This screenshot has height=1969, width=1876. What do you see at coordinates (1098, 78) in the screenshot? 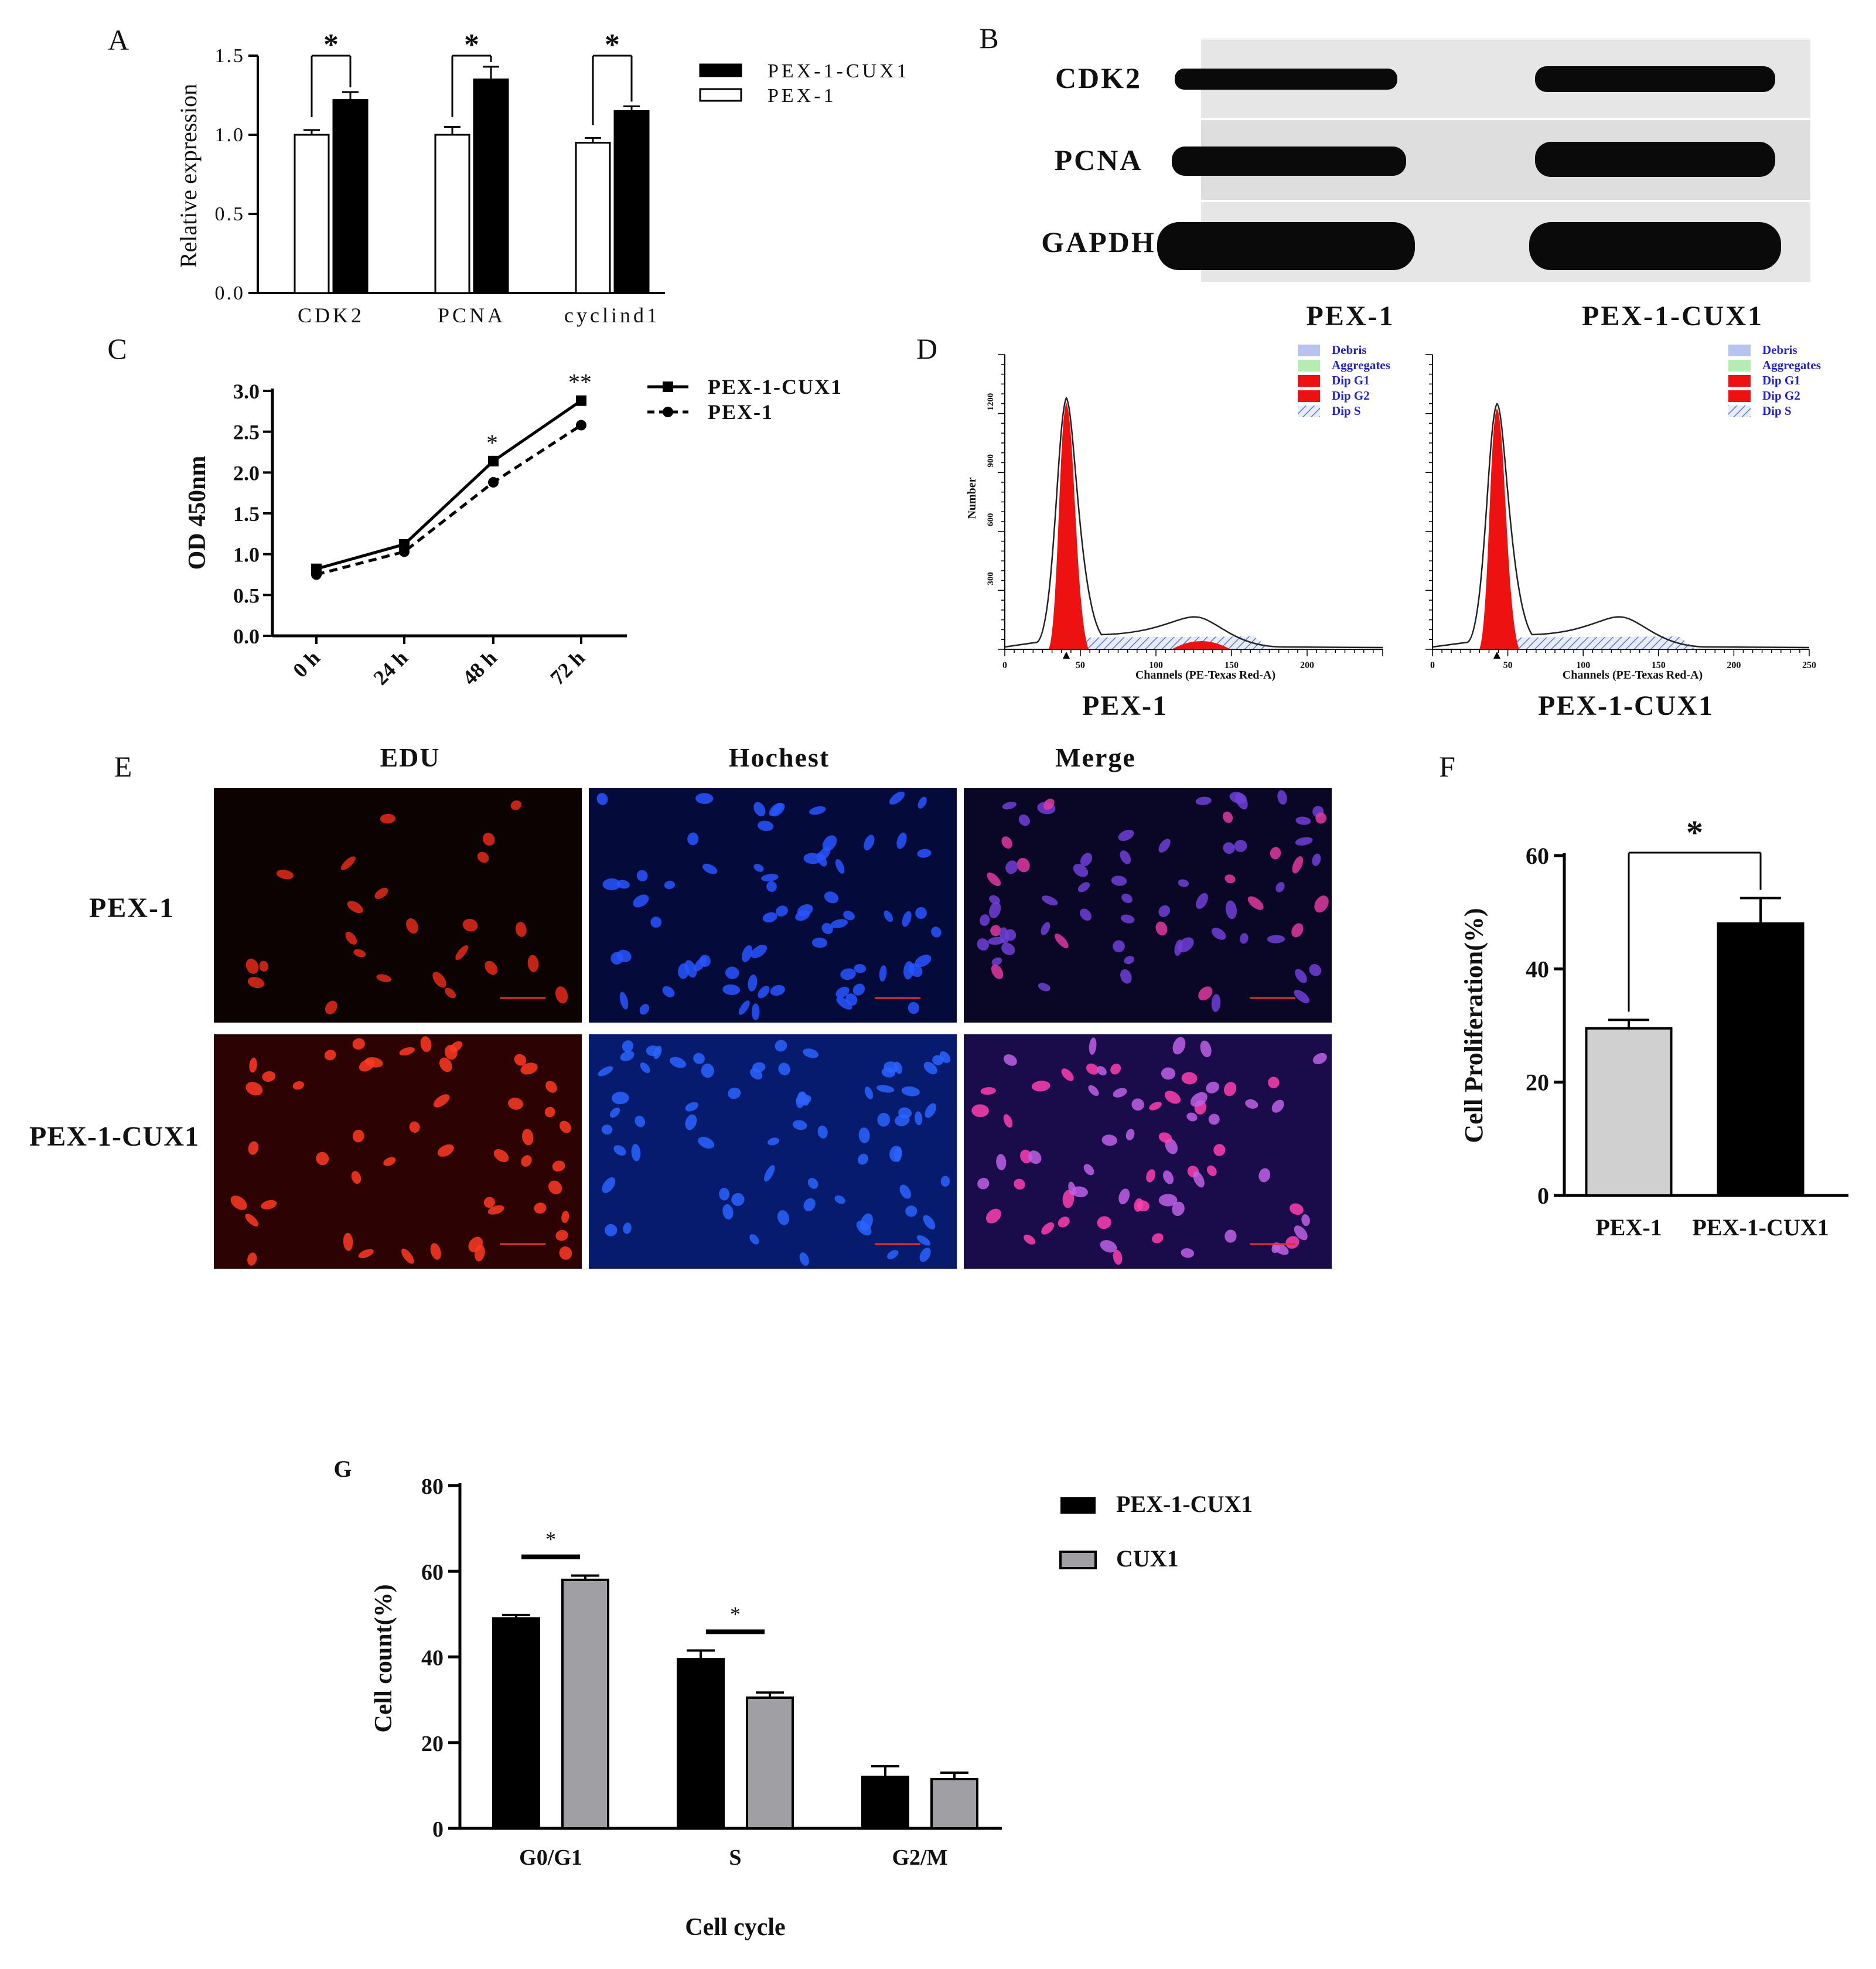
I see `blot-row-label-CDK2: CDK2` at bounding box center [1098, 78].